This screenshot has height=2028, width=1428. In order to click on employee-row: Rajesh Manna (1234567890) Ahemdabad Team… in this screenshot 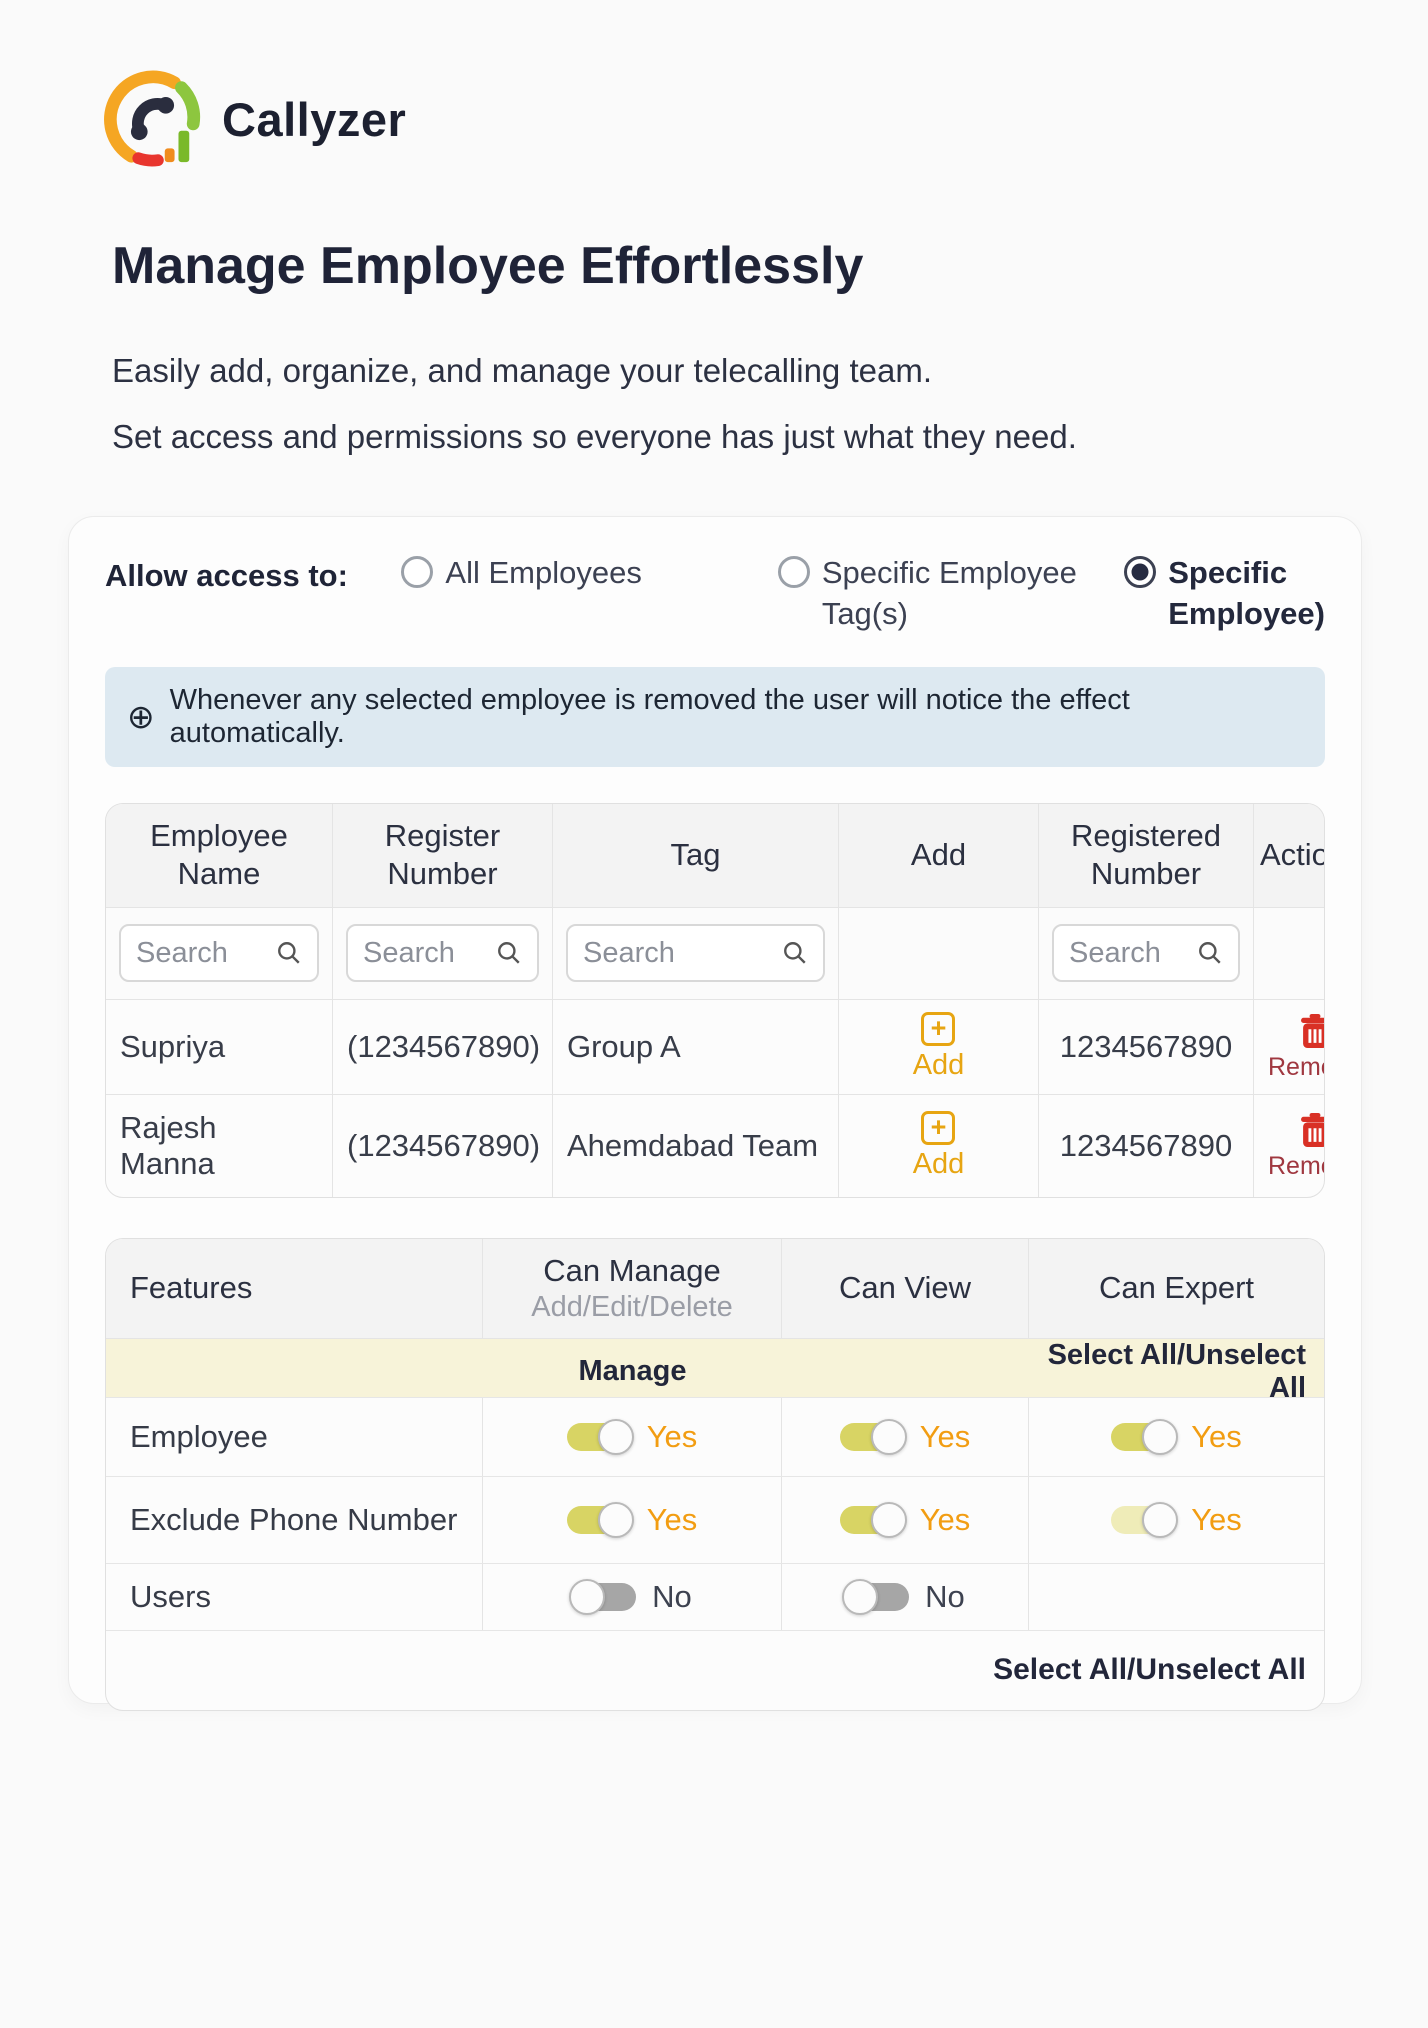, I will do `click(715, 1145)`.